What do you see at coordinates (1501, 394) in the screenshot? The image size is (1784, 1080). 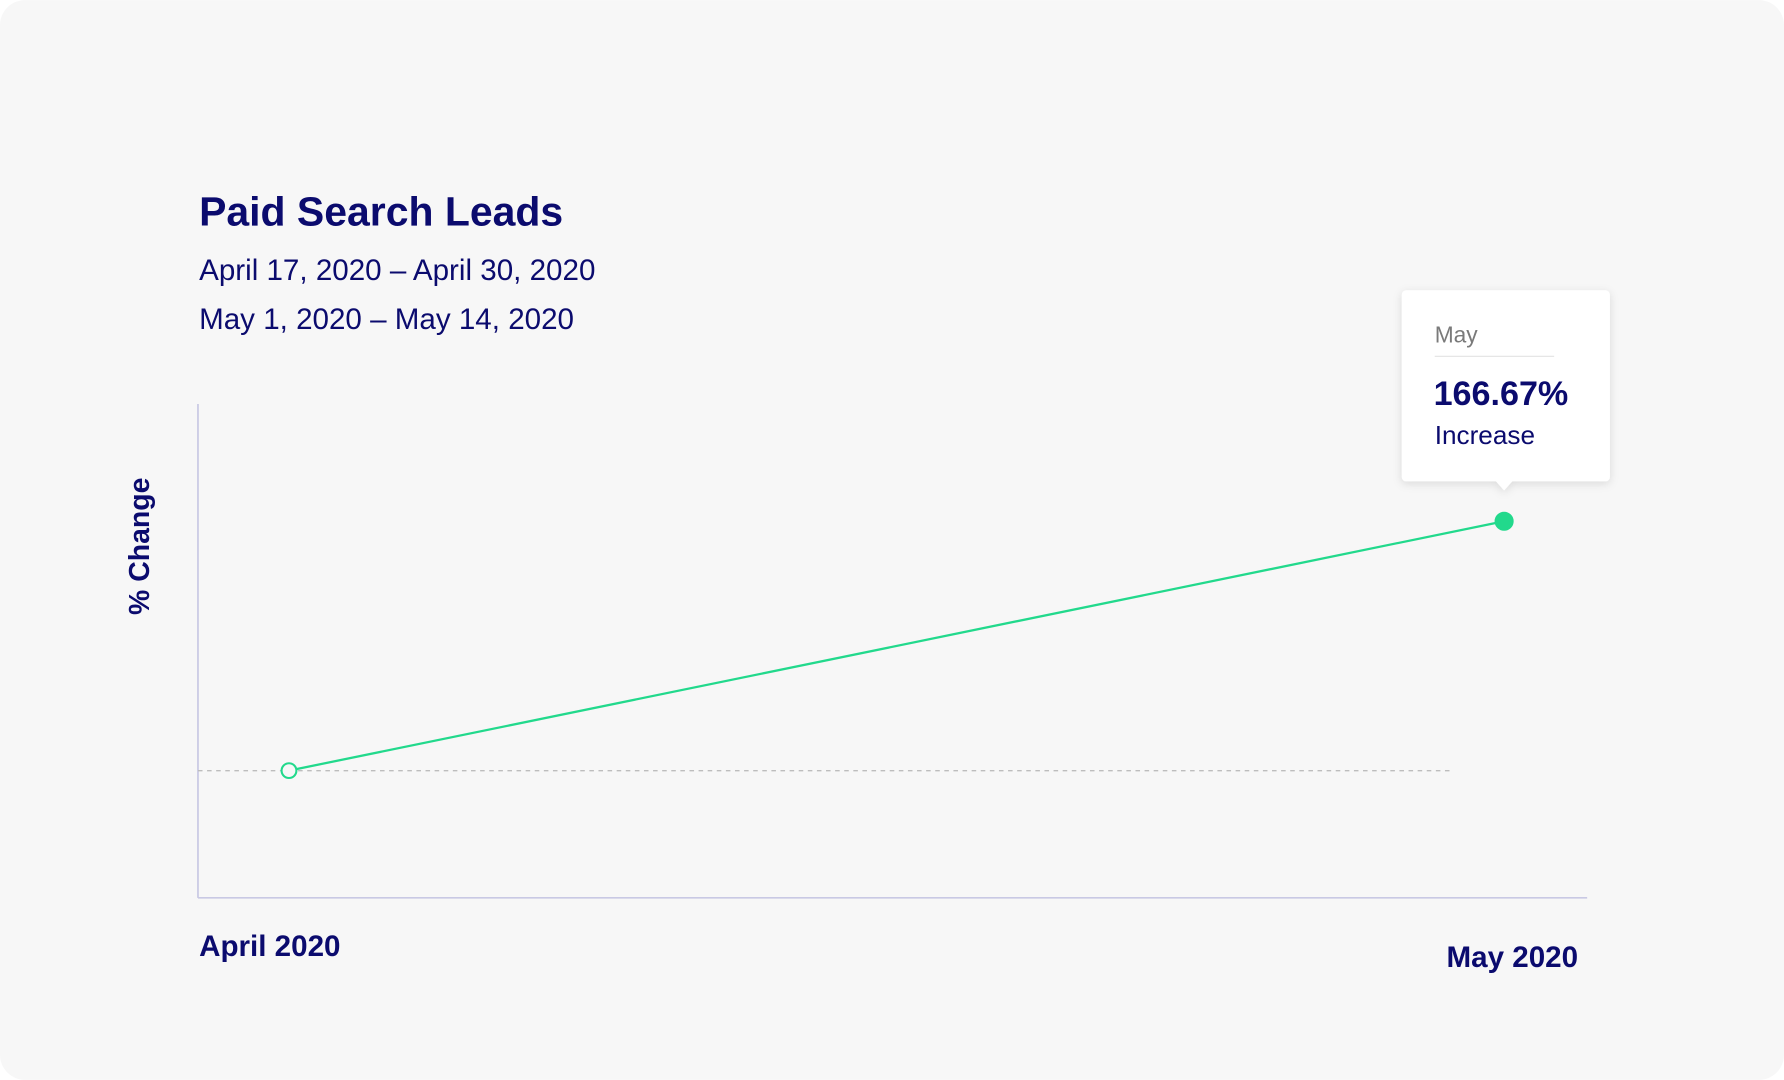 I see `value-label: 166.67%` at bounding box center [1501, 394].